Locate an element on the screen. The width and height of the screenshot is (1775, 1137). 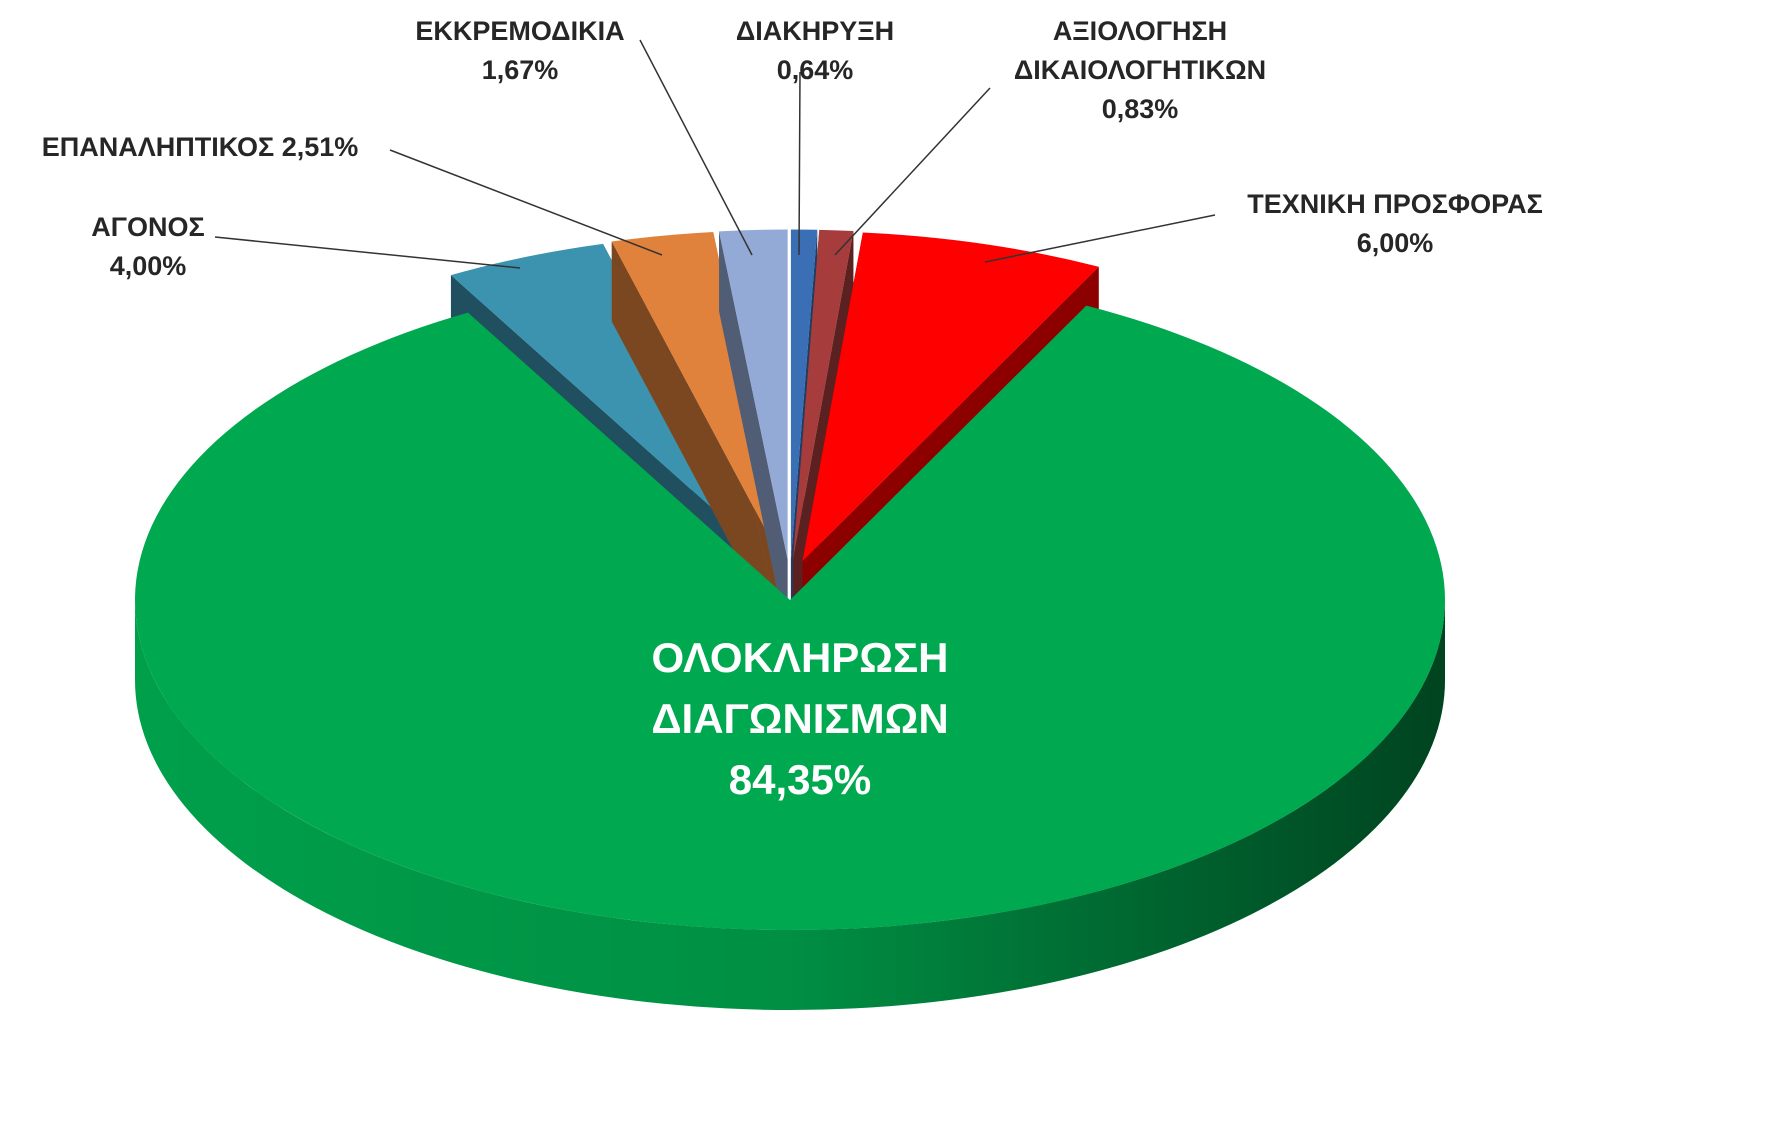
data-label: ΔΙΑΚΗΡΥΞΗ 0,64% is located at coordinates (815, 51).